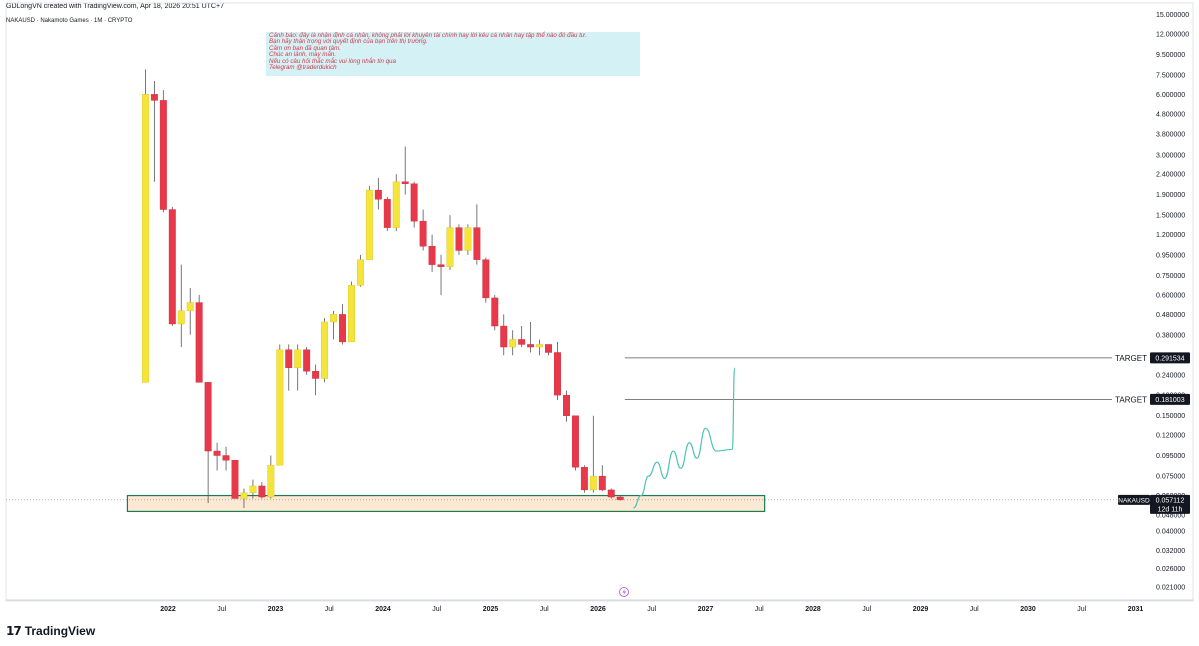  What do you see at coordinates (1170, 195) in the screenshot?
I see `price-tick-label: 1.900000` at bounding box center [1170, 195].